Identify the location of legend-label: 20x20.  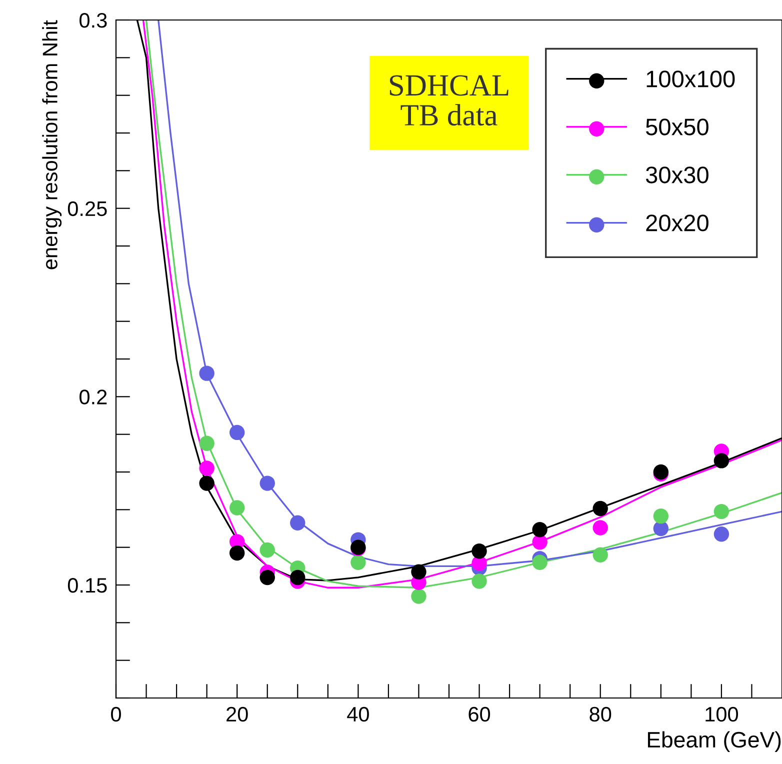
(677, 223).